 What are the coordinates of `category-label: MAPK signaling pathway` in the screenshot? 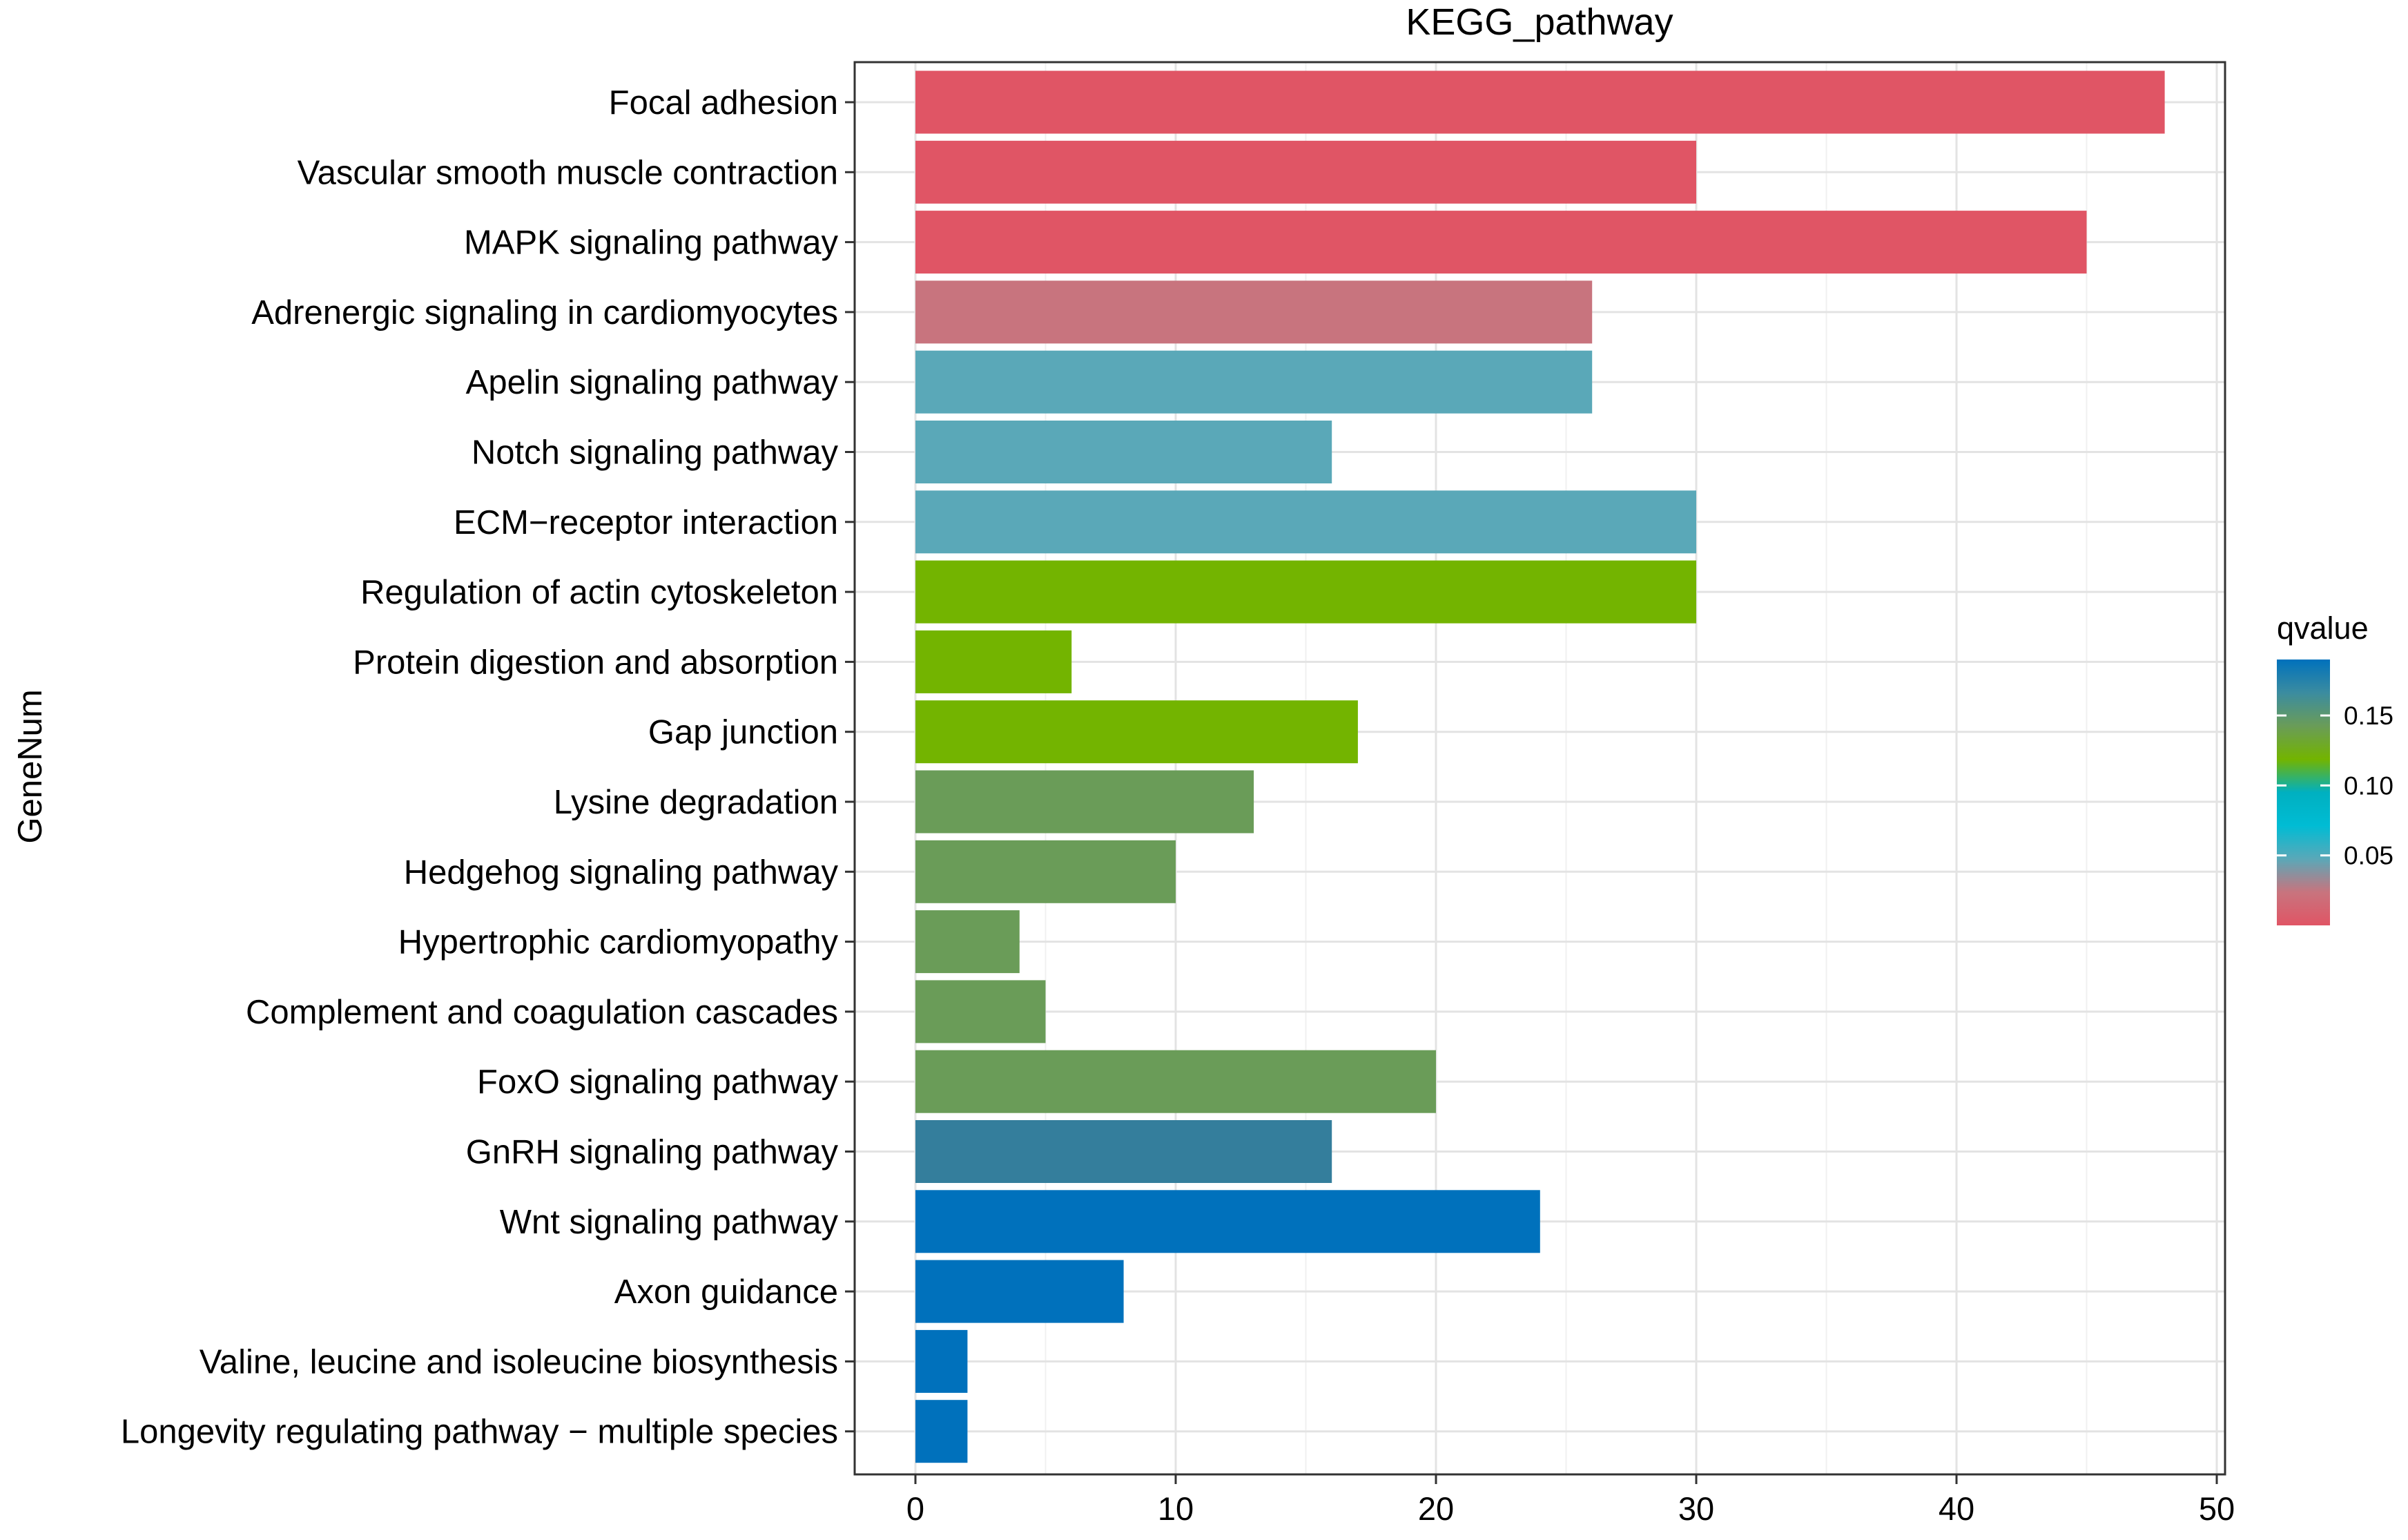 It's located at (651, 243).